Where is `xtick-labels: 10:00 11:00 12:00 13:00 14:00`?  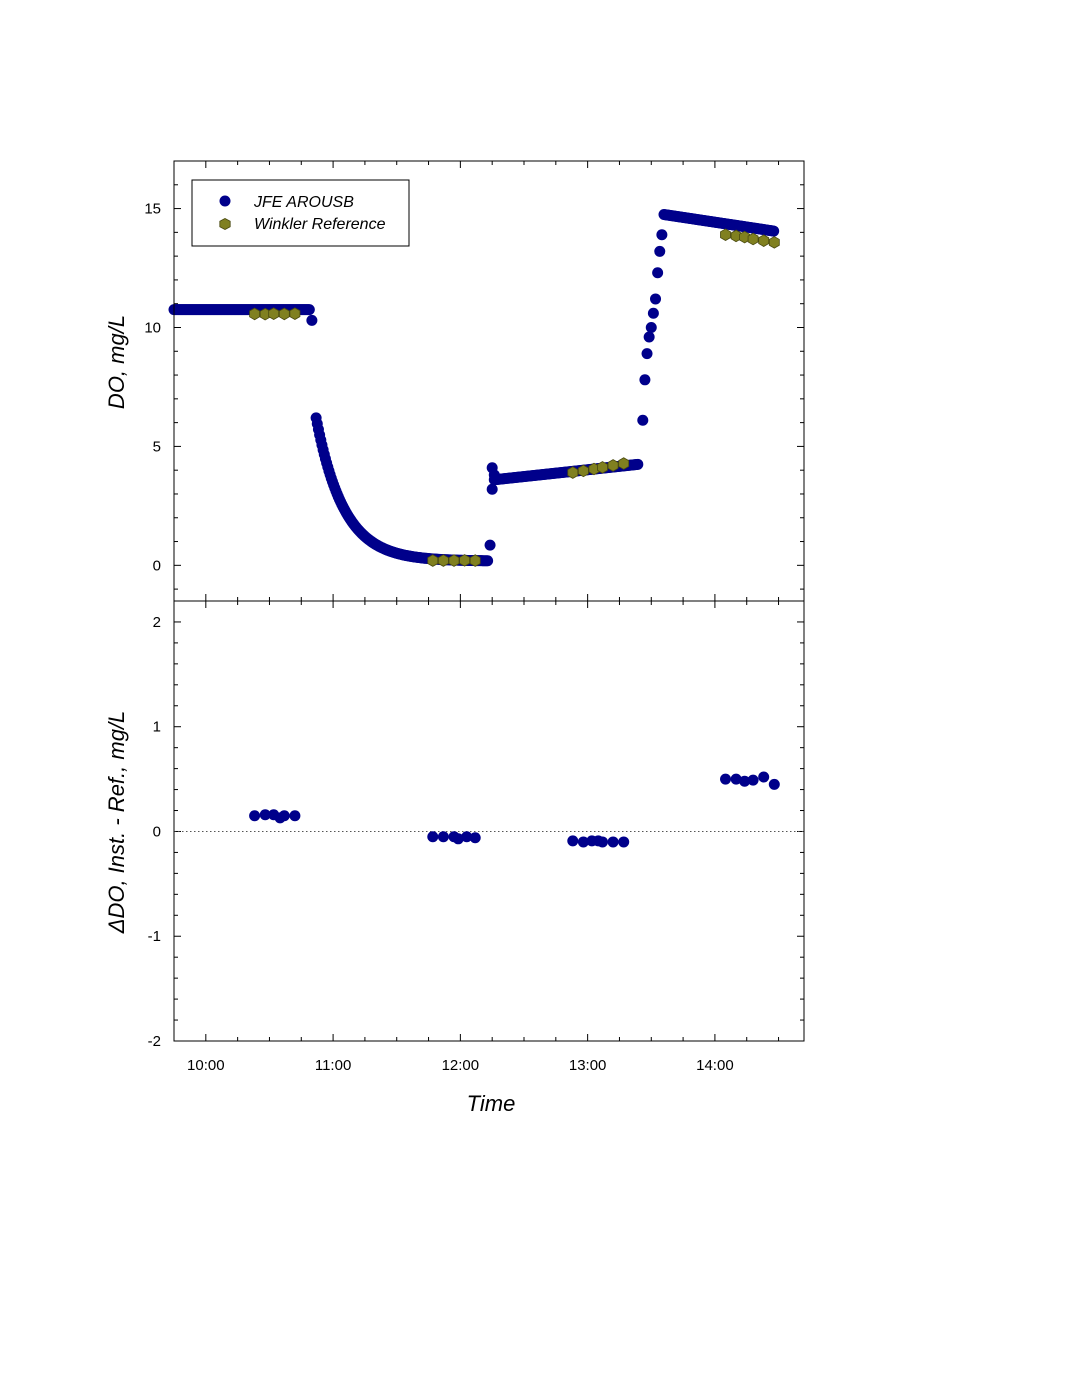 xtick-labels: 10:00 11:00 12:00 13:00 14:00 is located at coordinates (460, 1065).